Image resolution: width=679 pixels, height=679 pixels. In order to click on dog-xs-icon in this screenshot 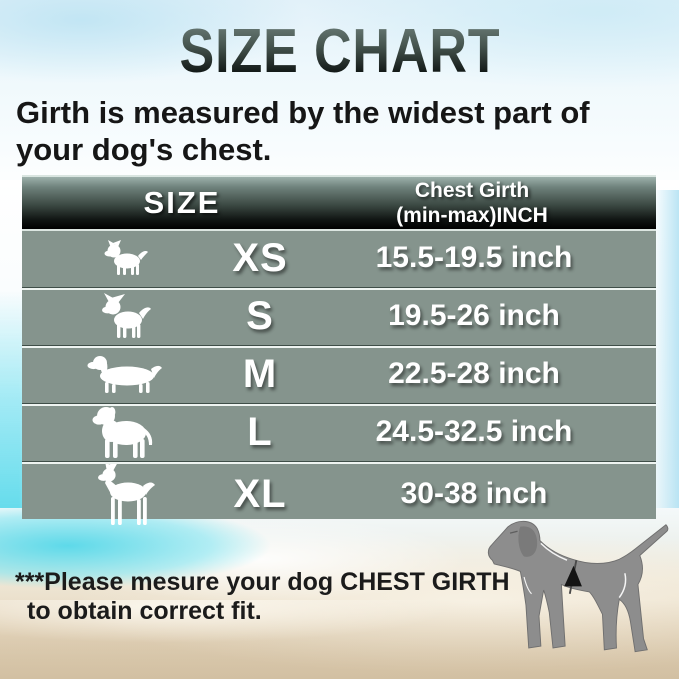, I will do `click(126, 257)`.